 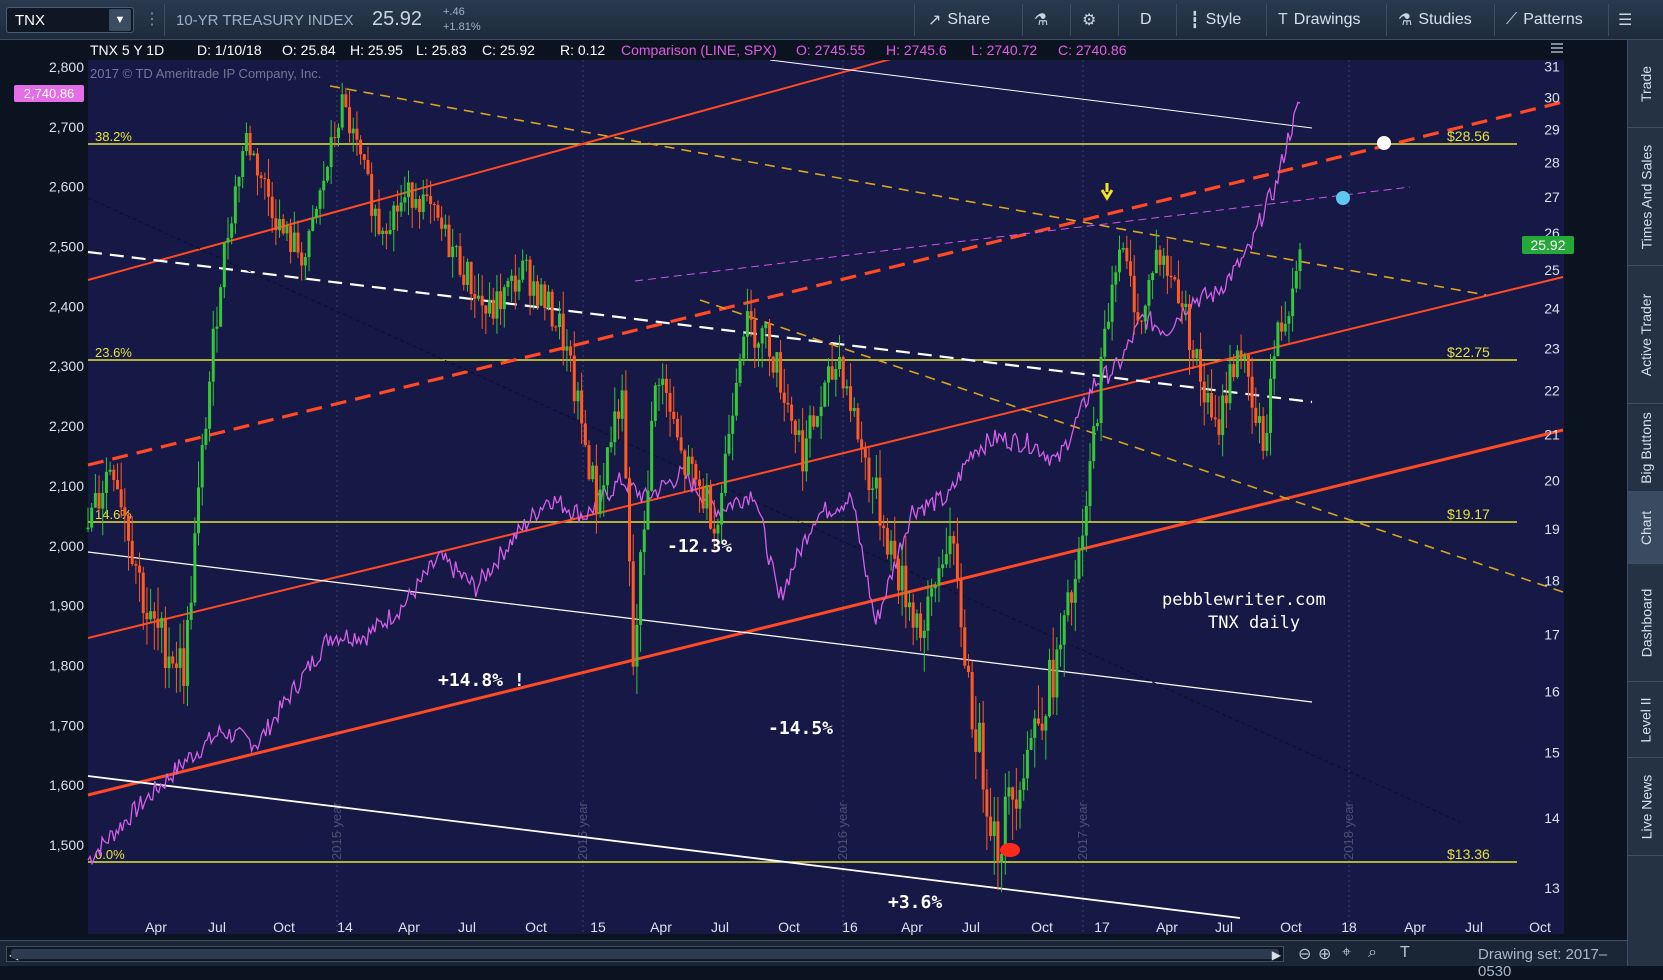 What do you see at coordinates (1224, 927) in the screenshot?
I see `x-axis-tick-label: Jul` at bounding box center [1224, 927].